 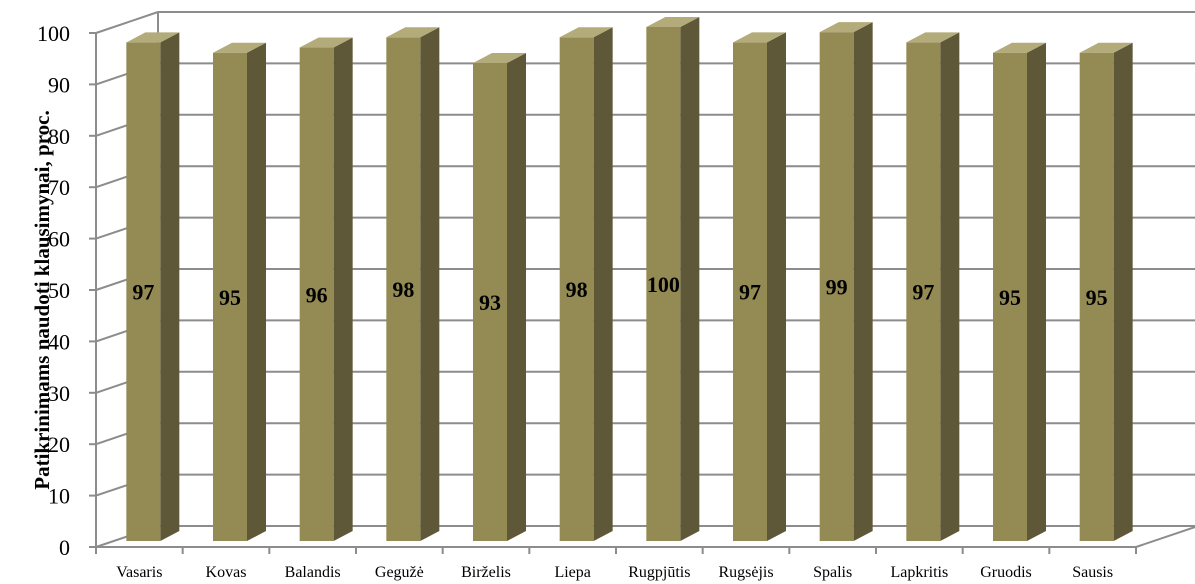 I want to click on y-tick-label: 20, so click(x=59, y=444).